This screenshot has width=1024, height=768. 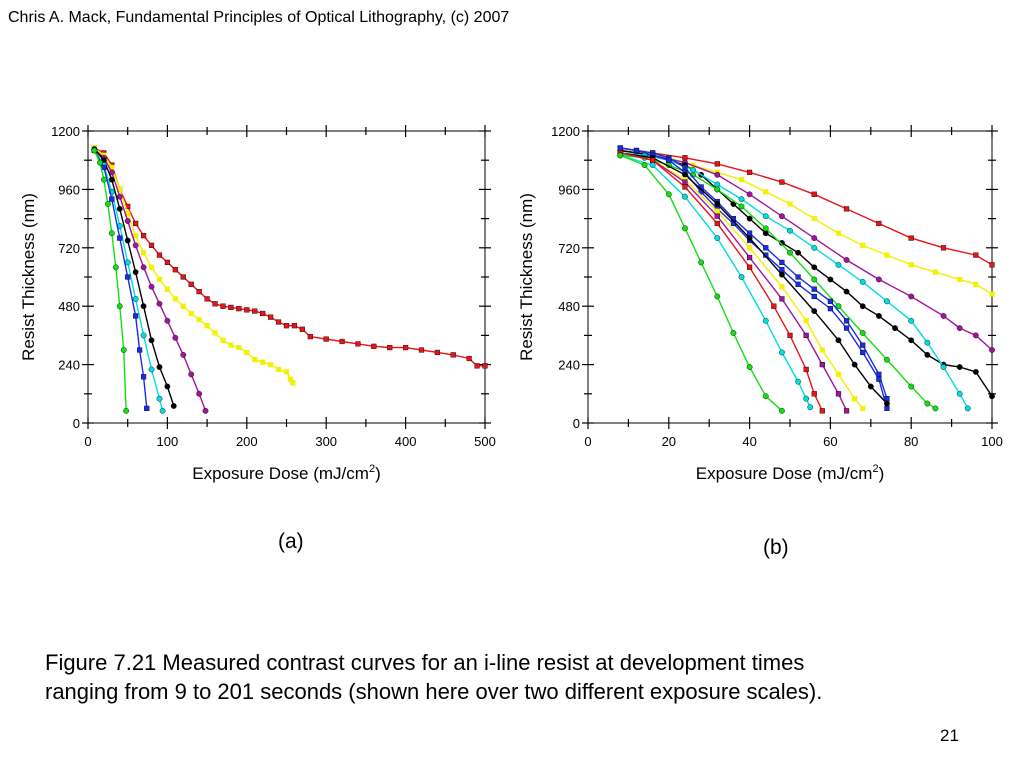 What do you see at coordinates (830, 441) in the screenshot?
I see `chart-b-xtick-label: 60` at bounding box center [830, 441].